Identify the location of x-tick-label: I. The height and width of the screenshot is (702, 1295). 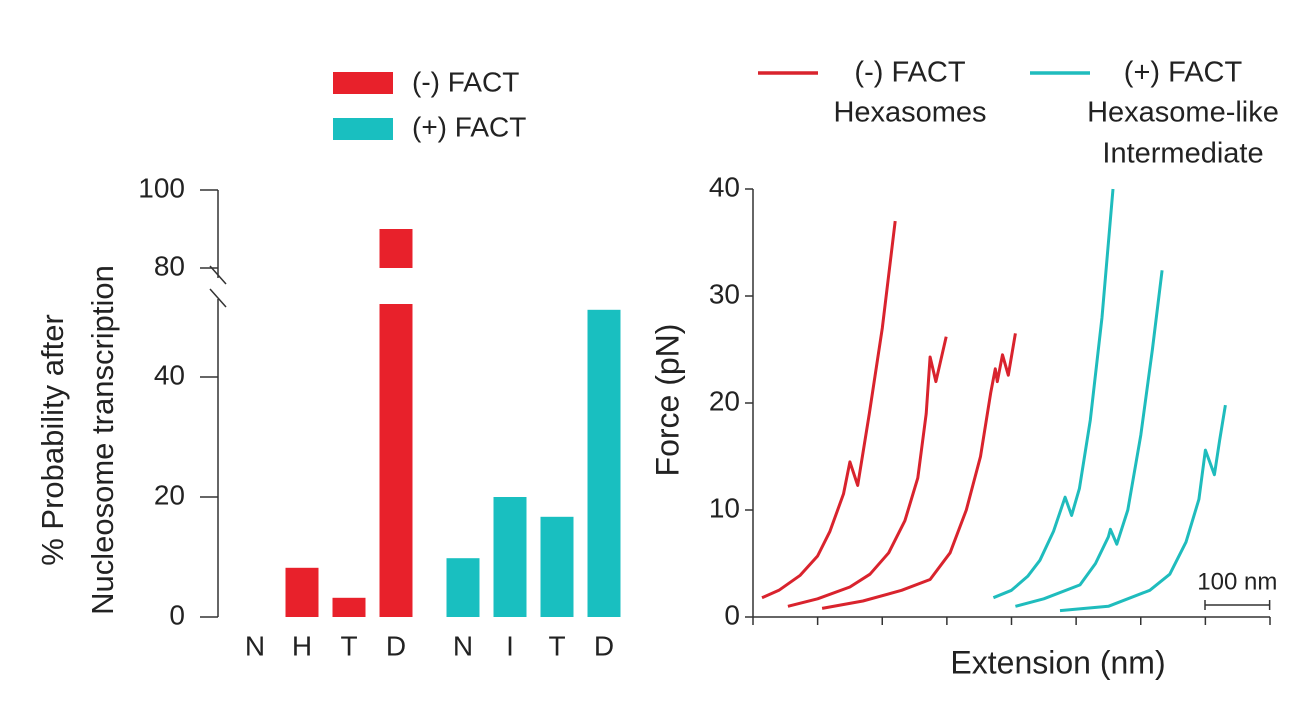
(510, 645).